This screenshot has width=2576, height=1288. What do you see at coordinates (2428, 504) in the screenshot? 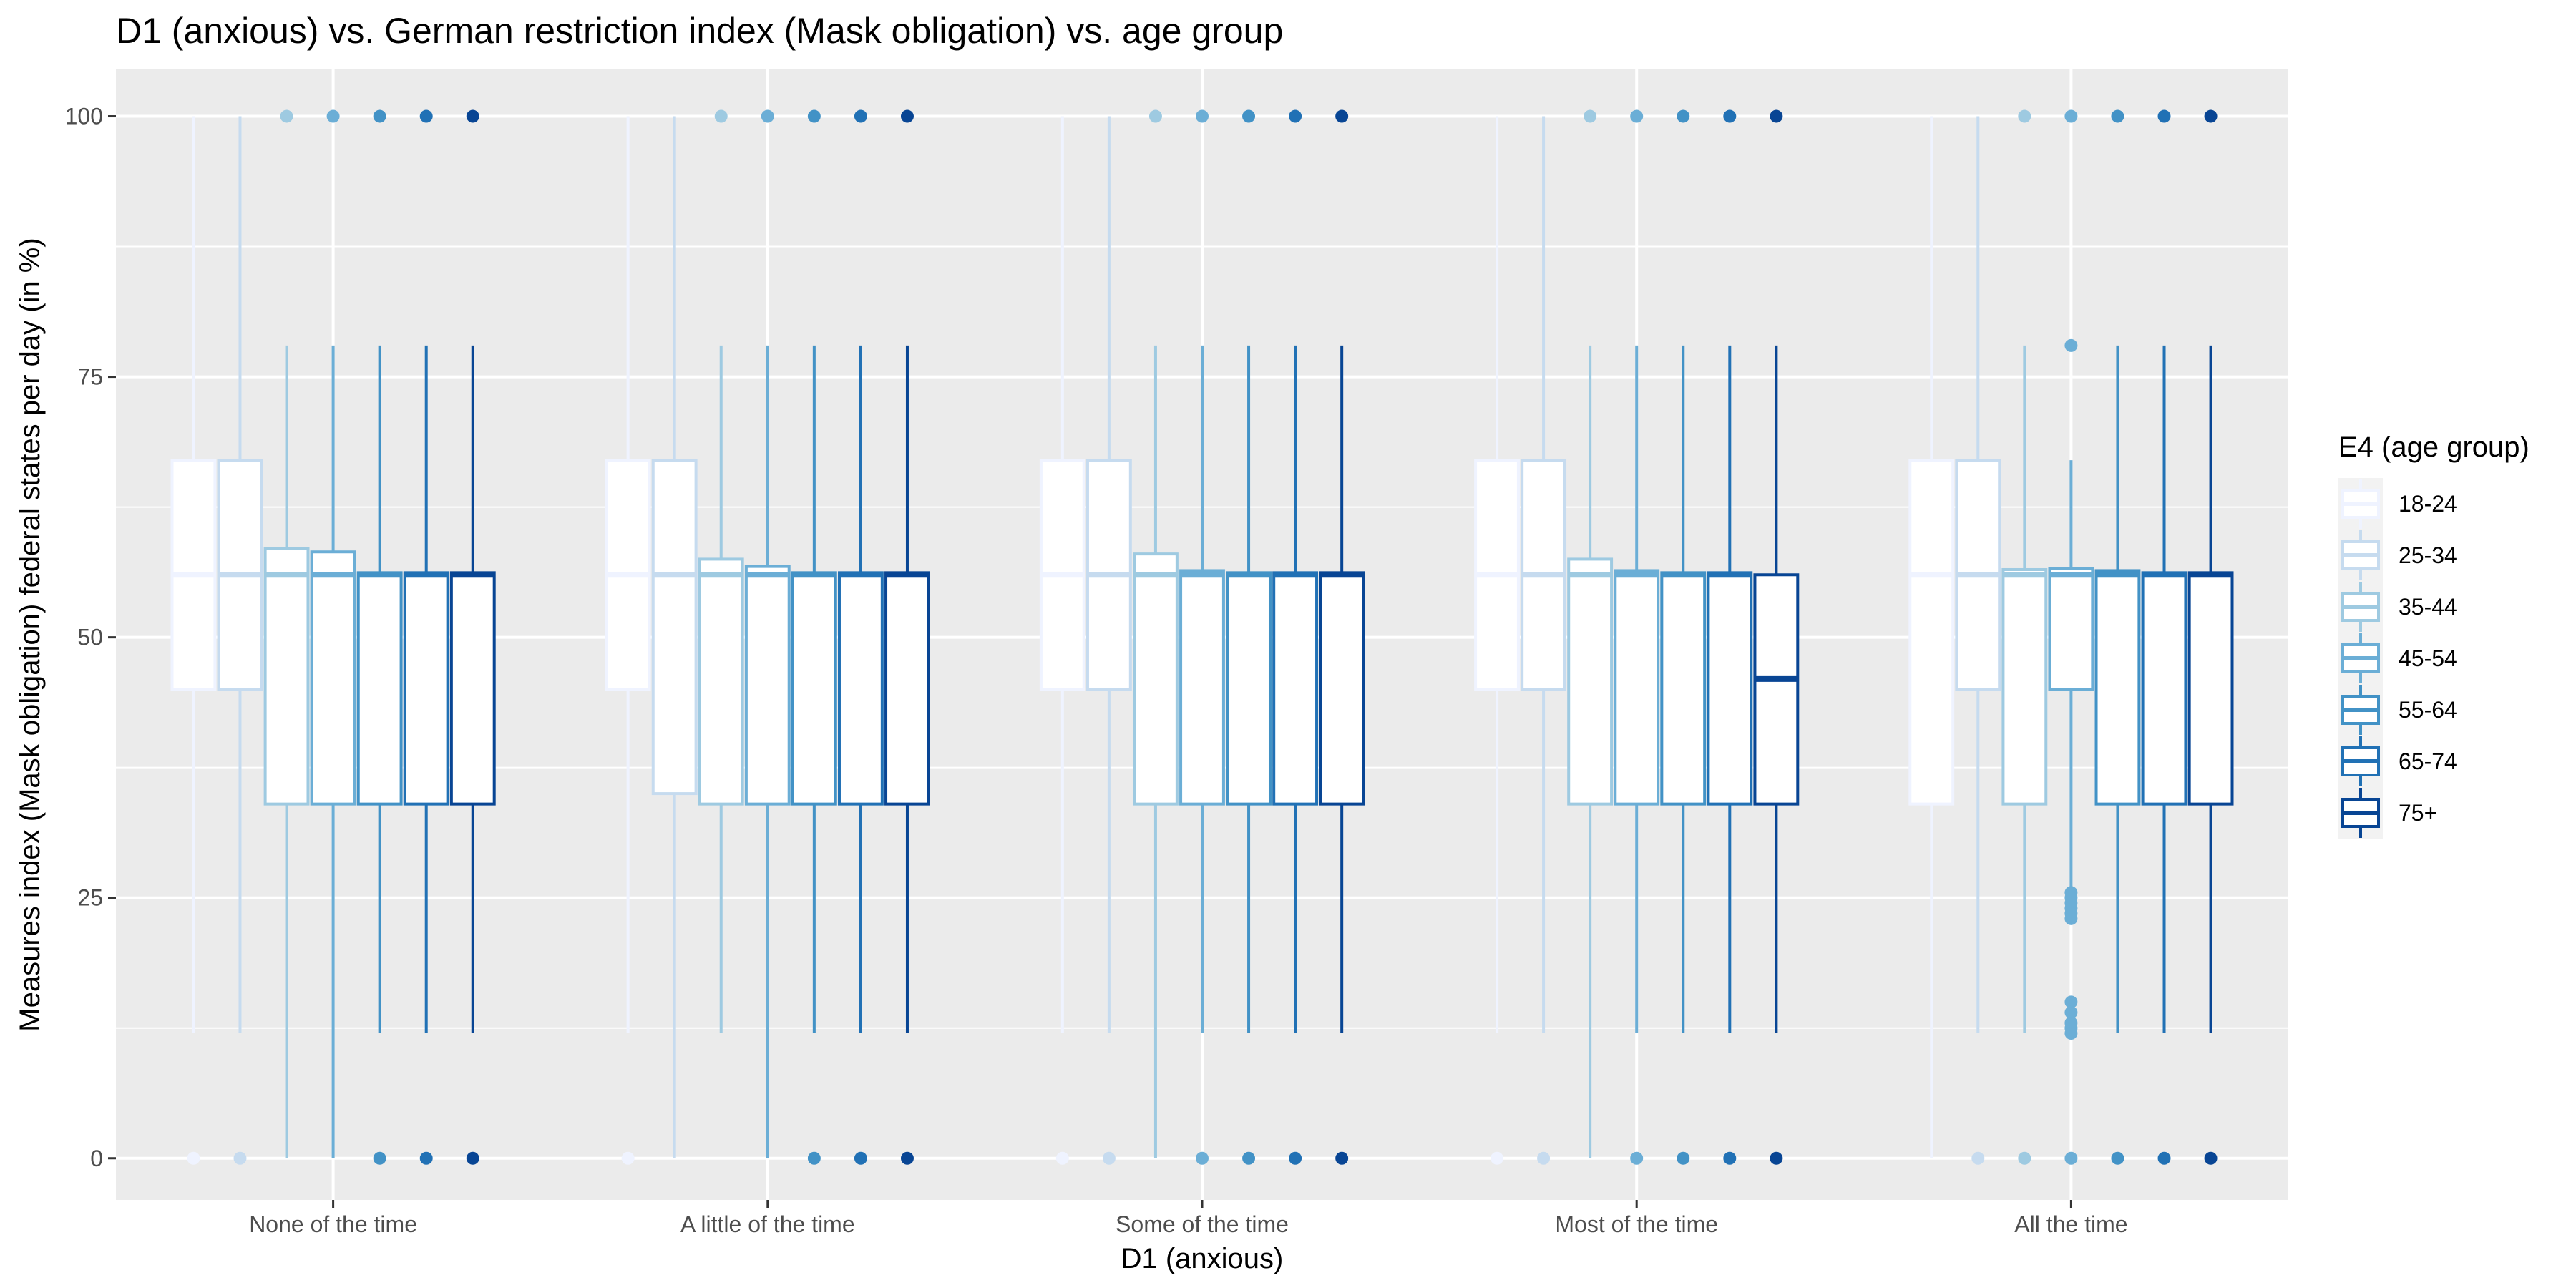
I see `legend-label-18-24: 18-24` at bounding box center [2428, 504].